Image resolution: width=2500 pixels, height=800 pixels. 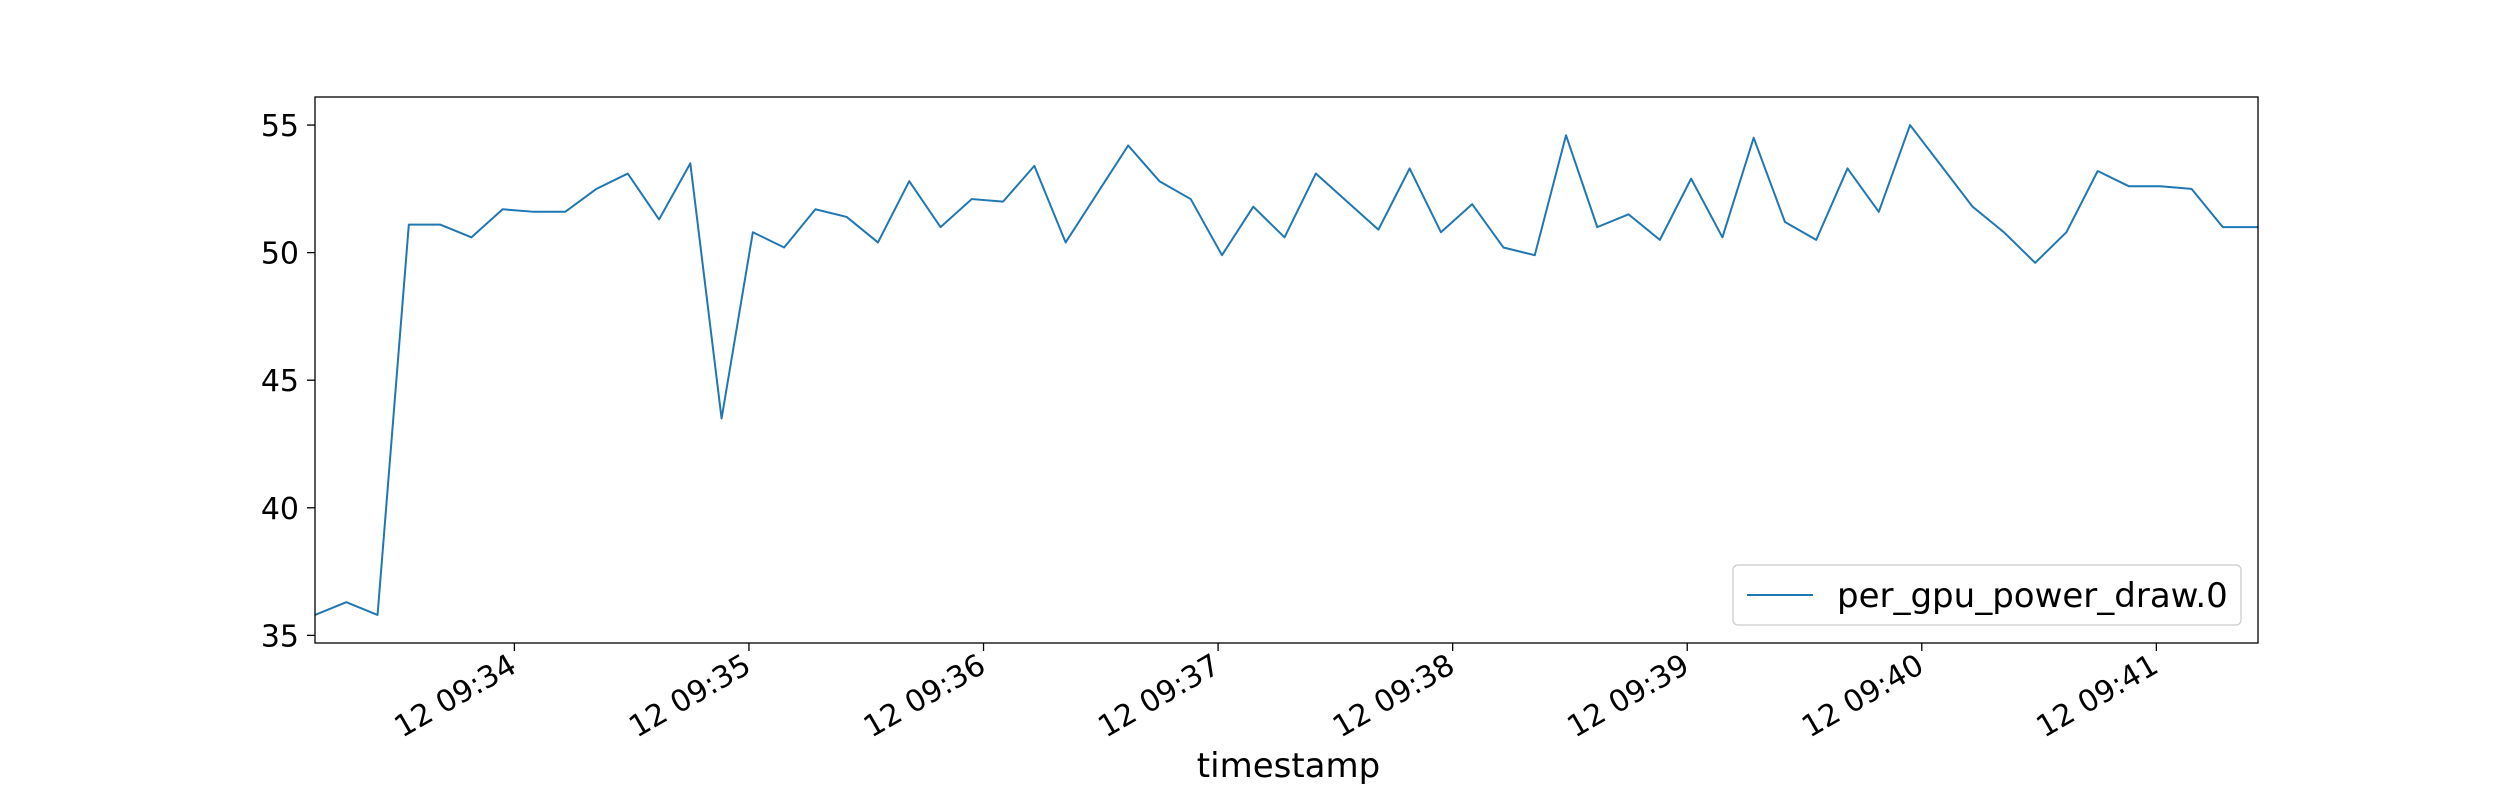 I want to click on x-tick-label: 12 09:35, so click(x=690, y=696).